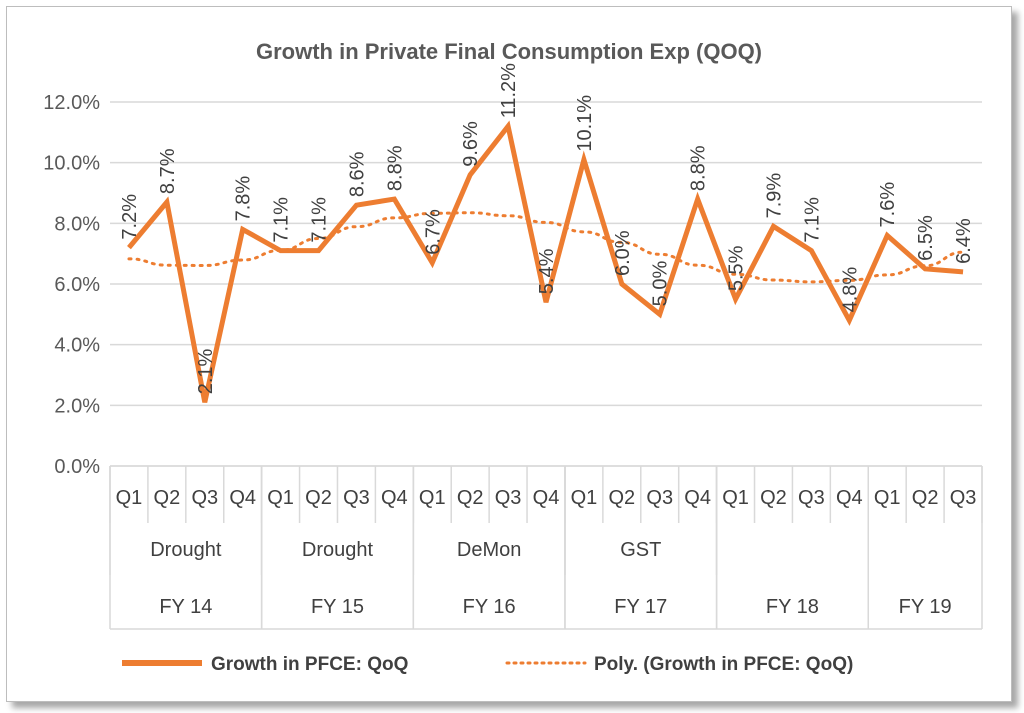 The height and width of the screenshot is (713, 1024). What do you see at coordinates (77, 406) in the screenshot?
I see `y-tick-label: 2.0%` at bounding box center [77, 406].